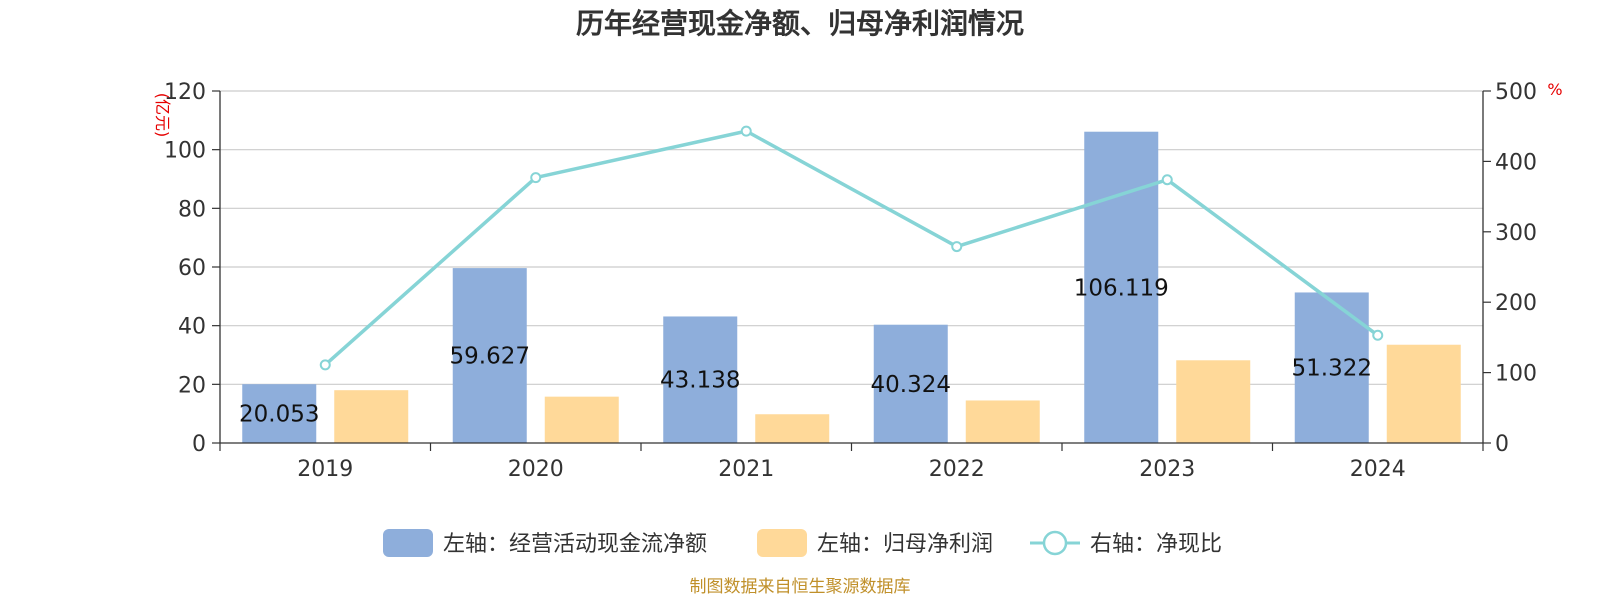 The image size is (1600, 600). I want to click on y-left-tick-label: 120, so click(185, 92).